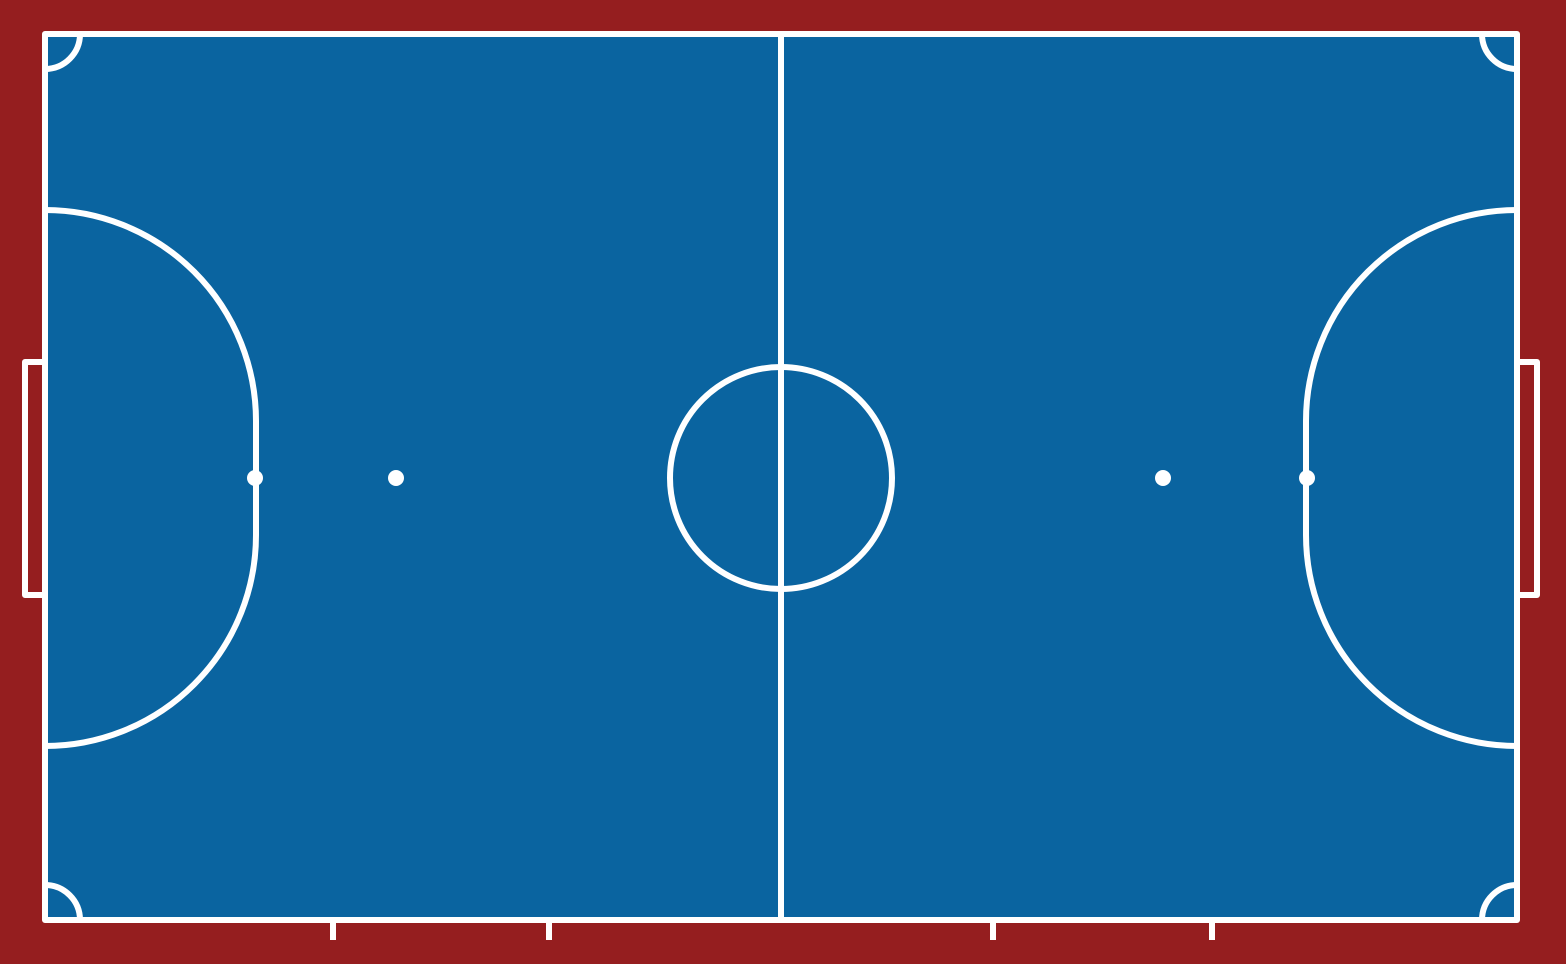 Image resolution: width=1566 pixels, height=964 pixels. Describe the element at coordinates (1498, 901) in the screenshot. I see `corner-arc-bottom-right` at that location.